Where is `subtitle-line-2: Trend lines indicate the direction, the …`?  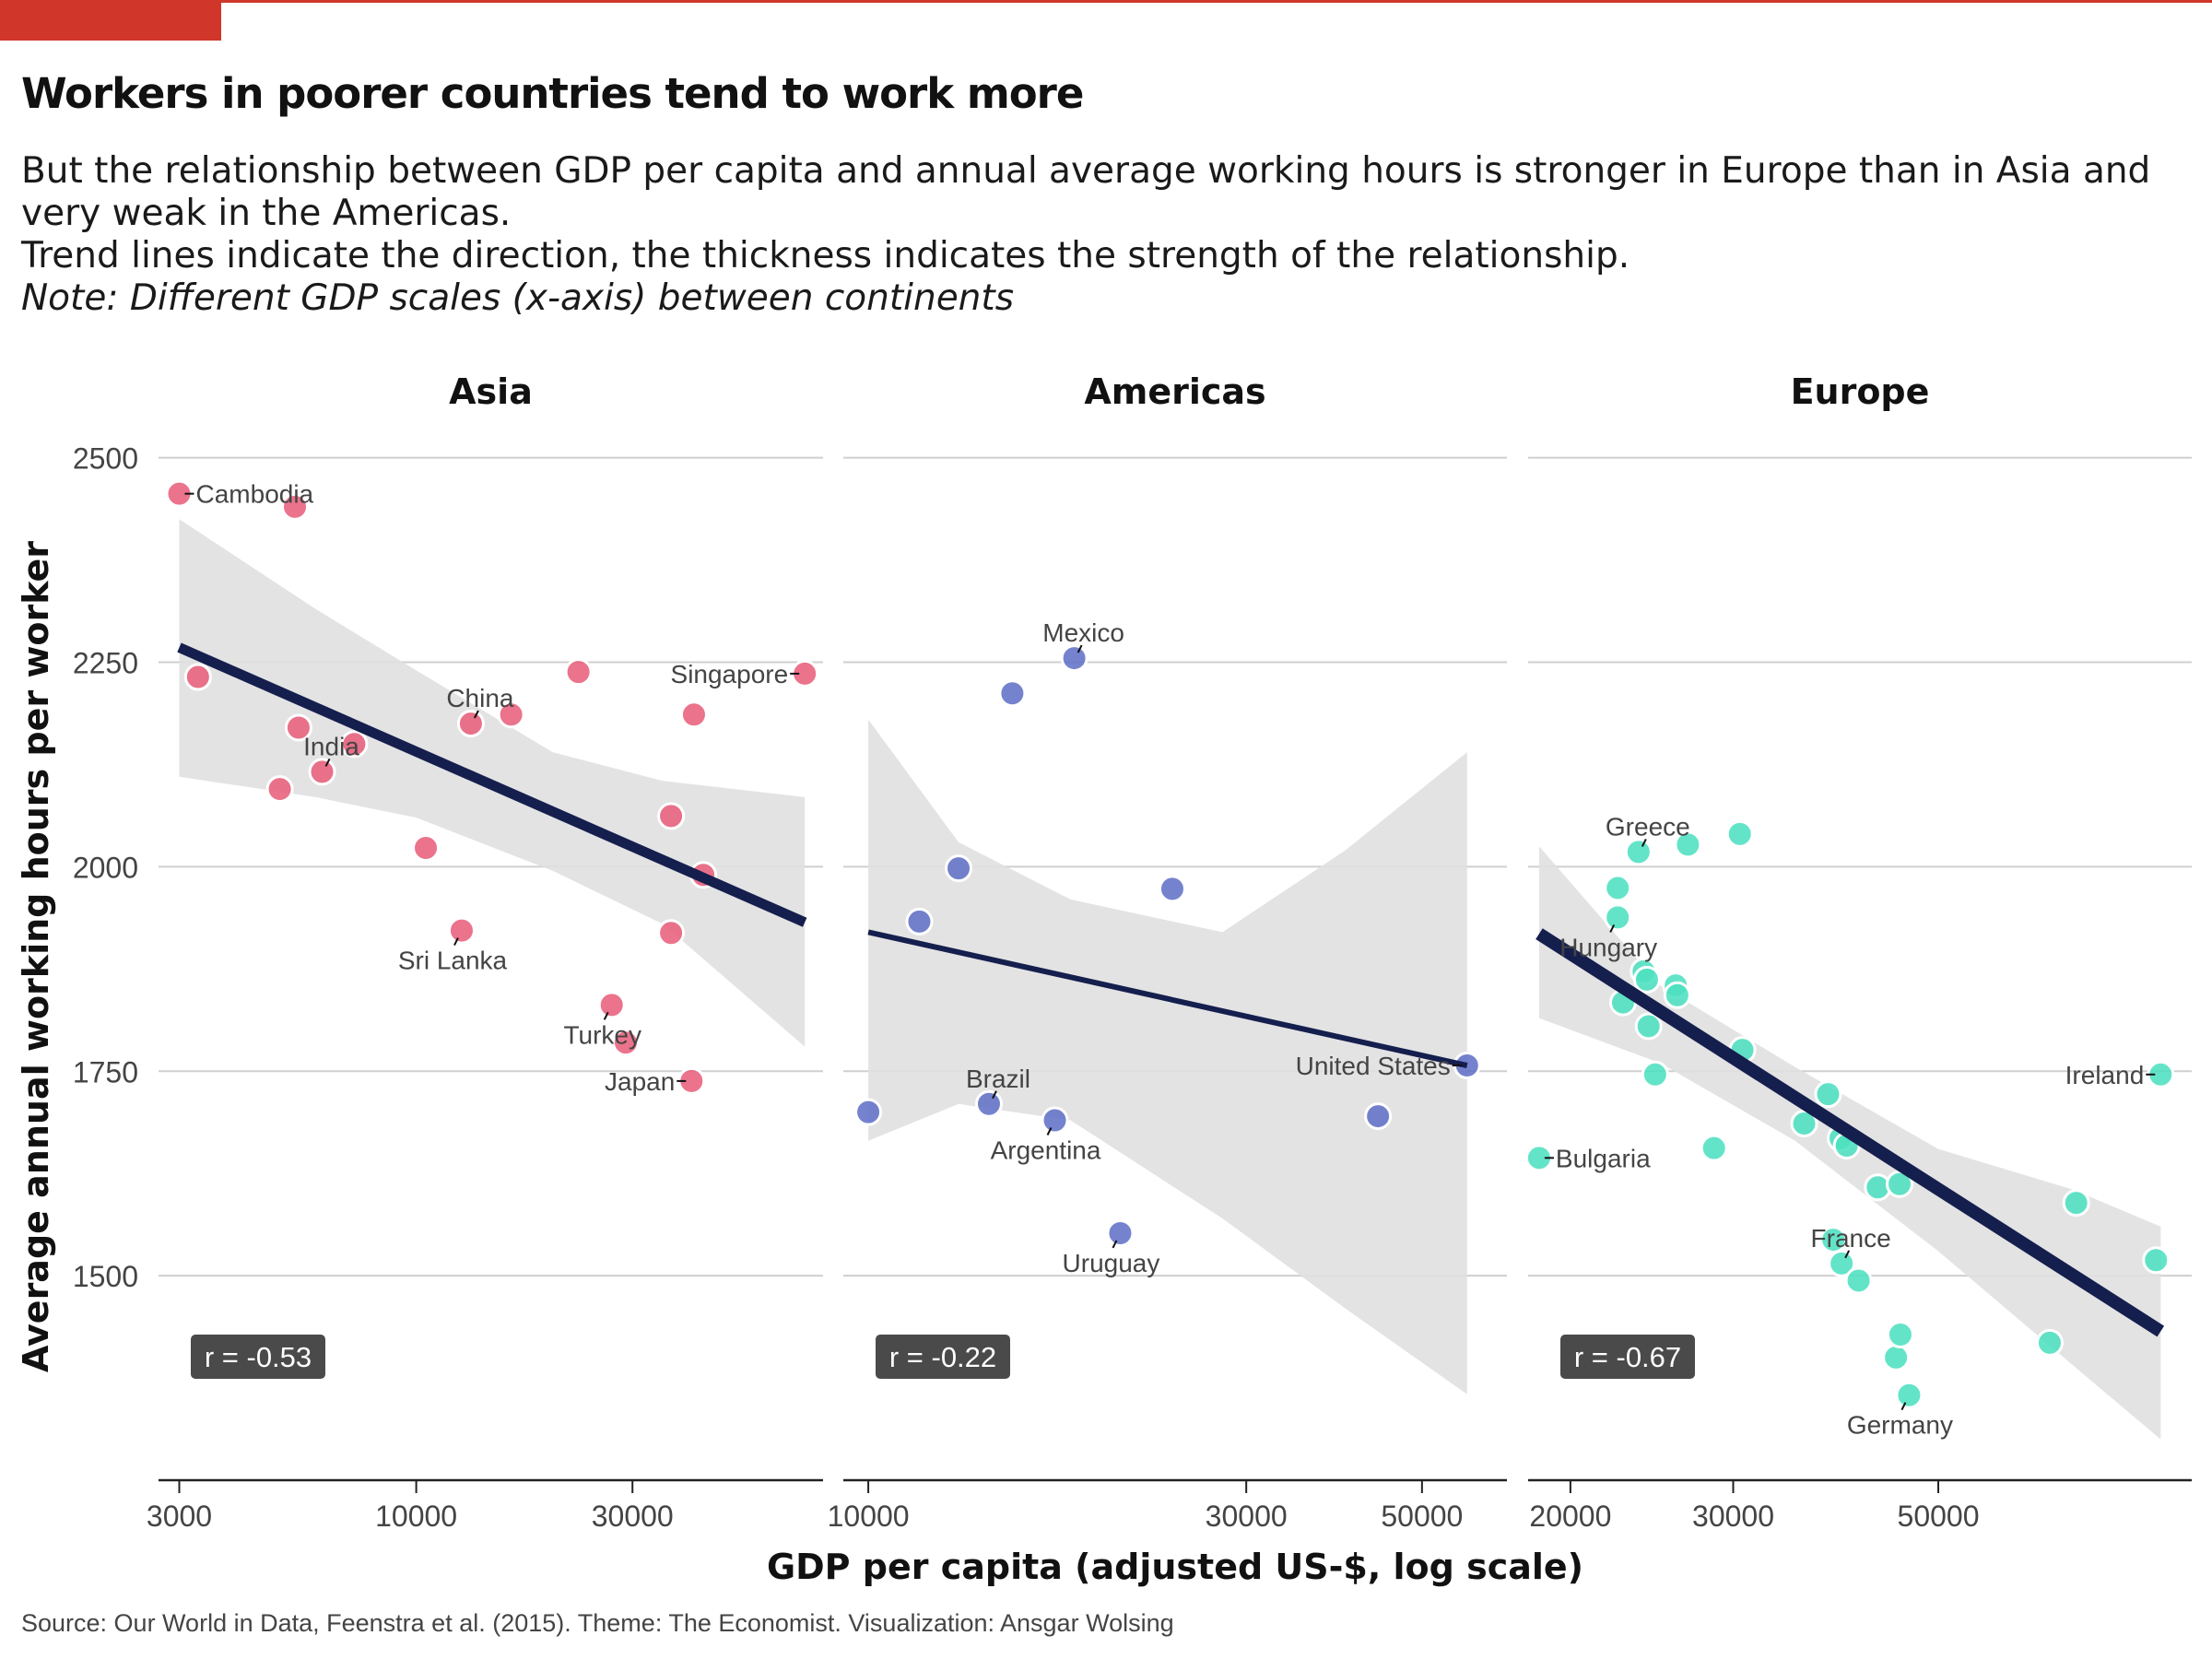
subtitle-line-2: Trend lines indicate the direction, the … is located at coordinates (825, 255).